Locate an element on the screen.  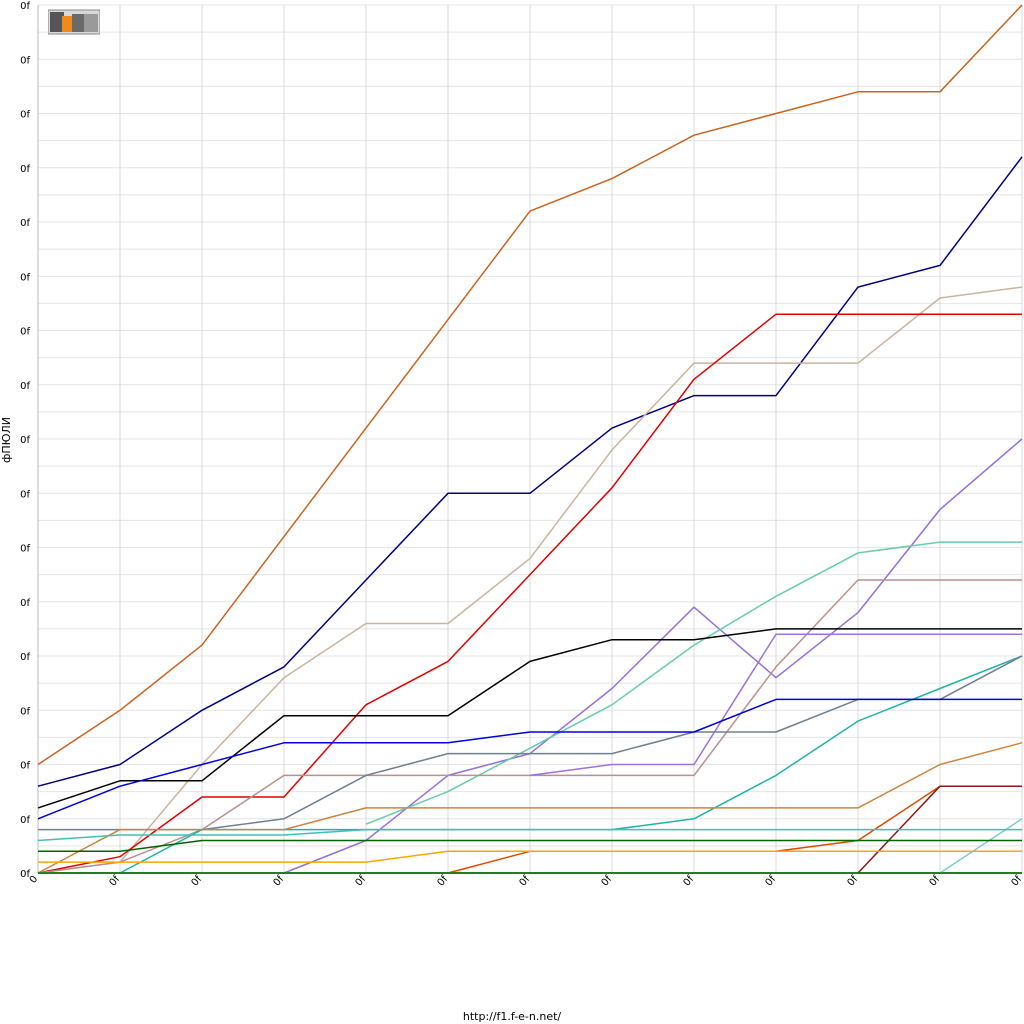
source-url: http://f1.f-e-n.net/ is located at coordinates (512, 1016).